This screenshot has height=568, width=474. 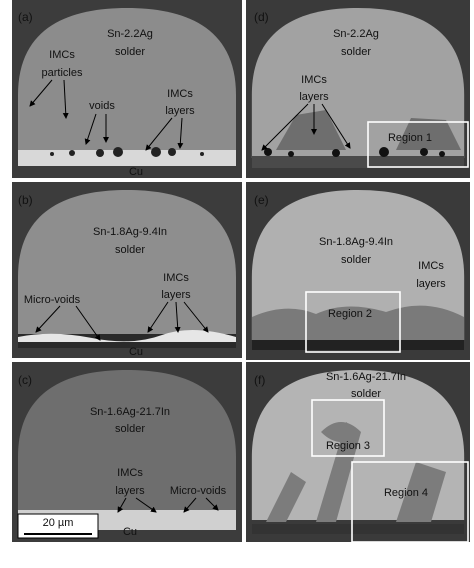 I want to click on region-label: Region 1, so click(x=410, y=138).